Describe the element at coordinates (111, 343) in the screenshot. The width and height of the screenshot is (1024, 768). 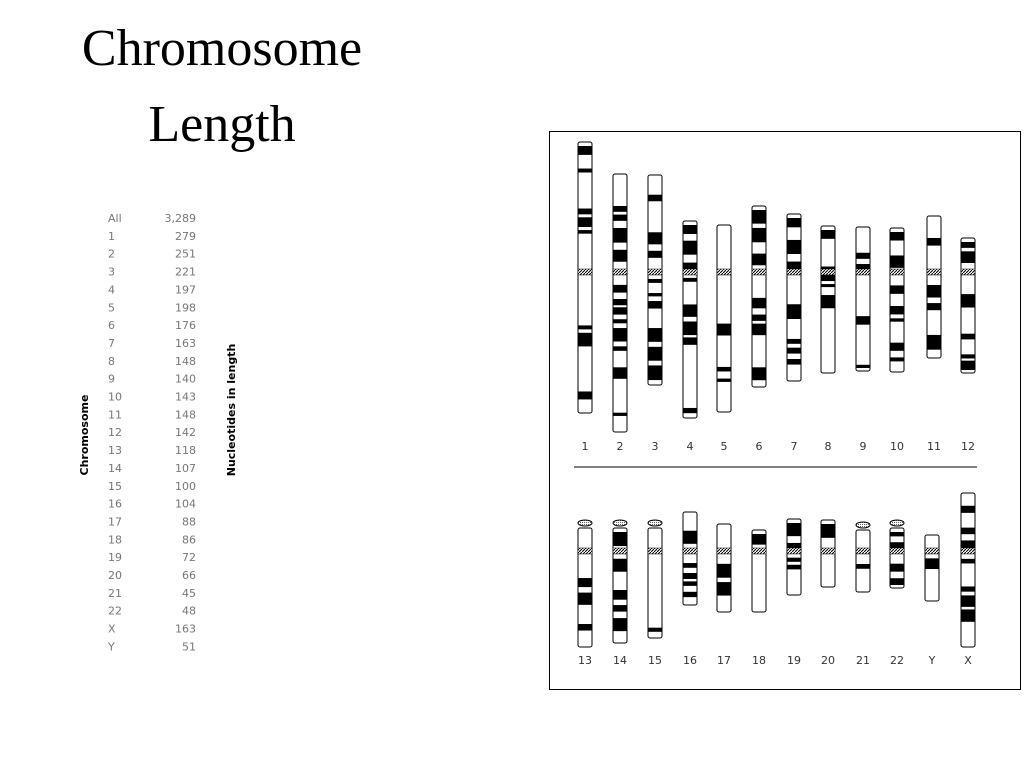
I see `row-name: 7` at that location.